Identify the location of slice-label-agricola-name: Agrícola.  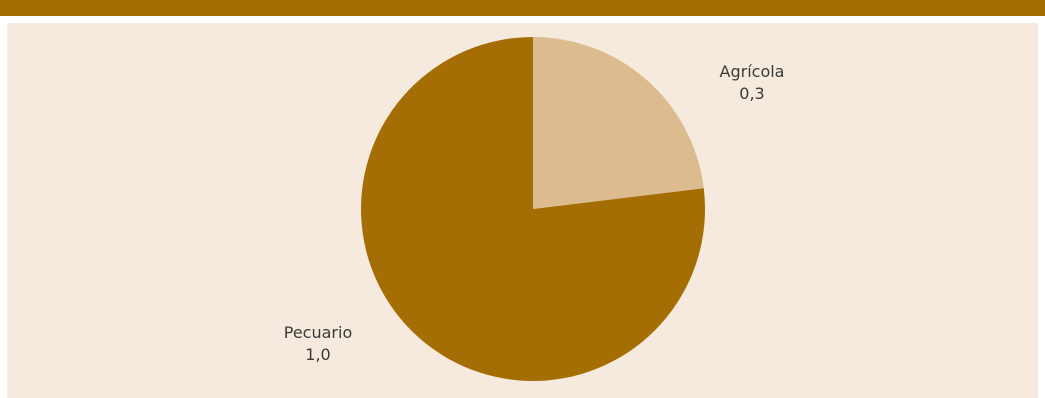
(752, 71).